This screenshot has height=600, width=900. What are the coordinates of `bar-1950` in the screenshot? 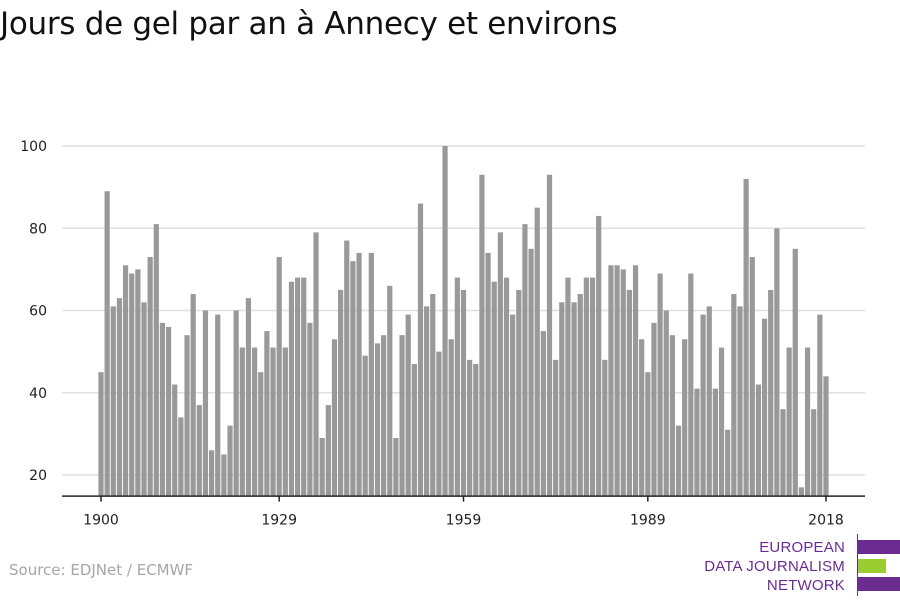 It's located at (408, 405).